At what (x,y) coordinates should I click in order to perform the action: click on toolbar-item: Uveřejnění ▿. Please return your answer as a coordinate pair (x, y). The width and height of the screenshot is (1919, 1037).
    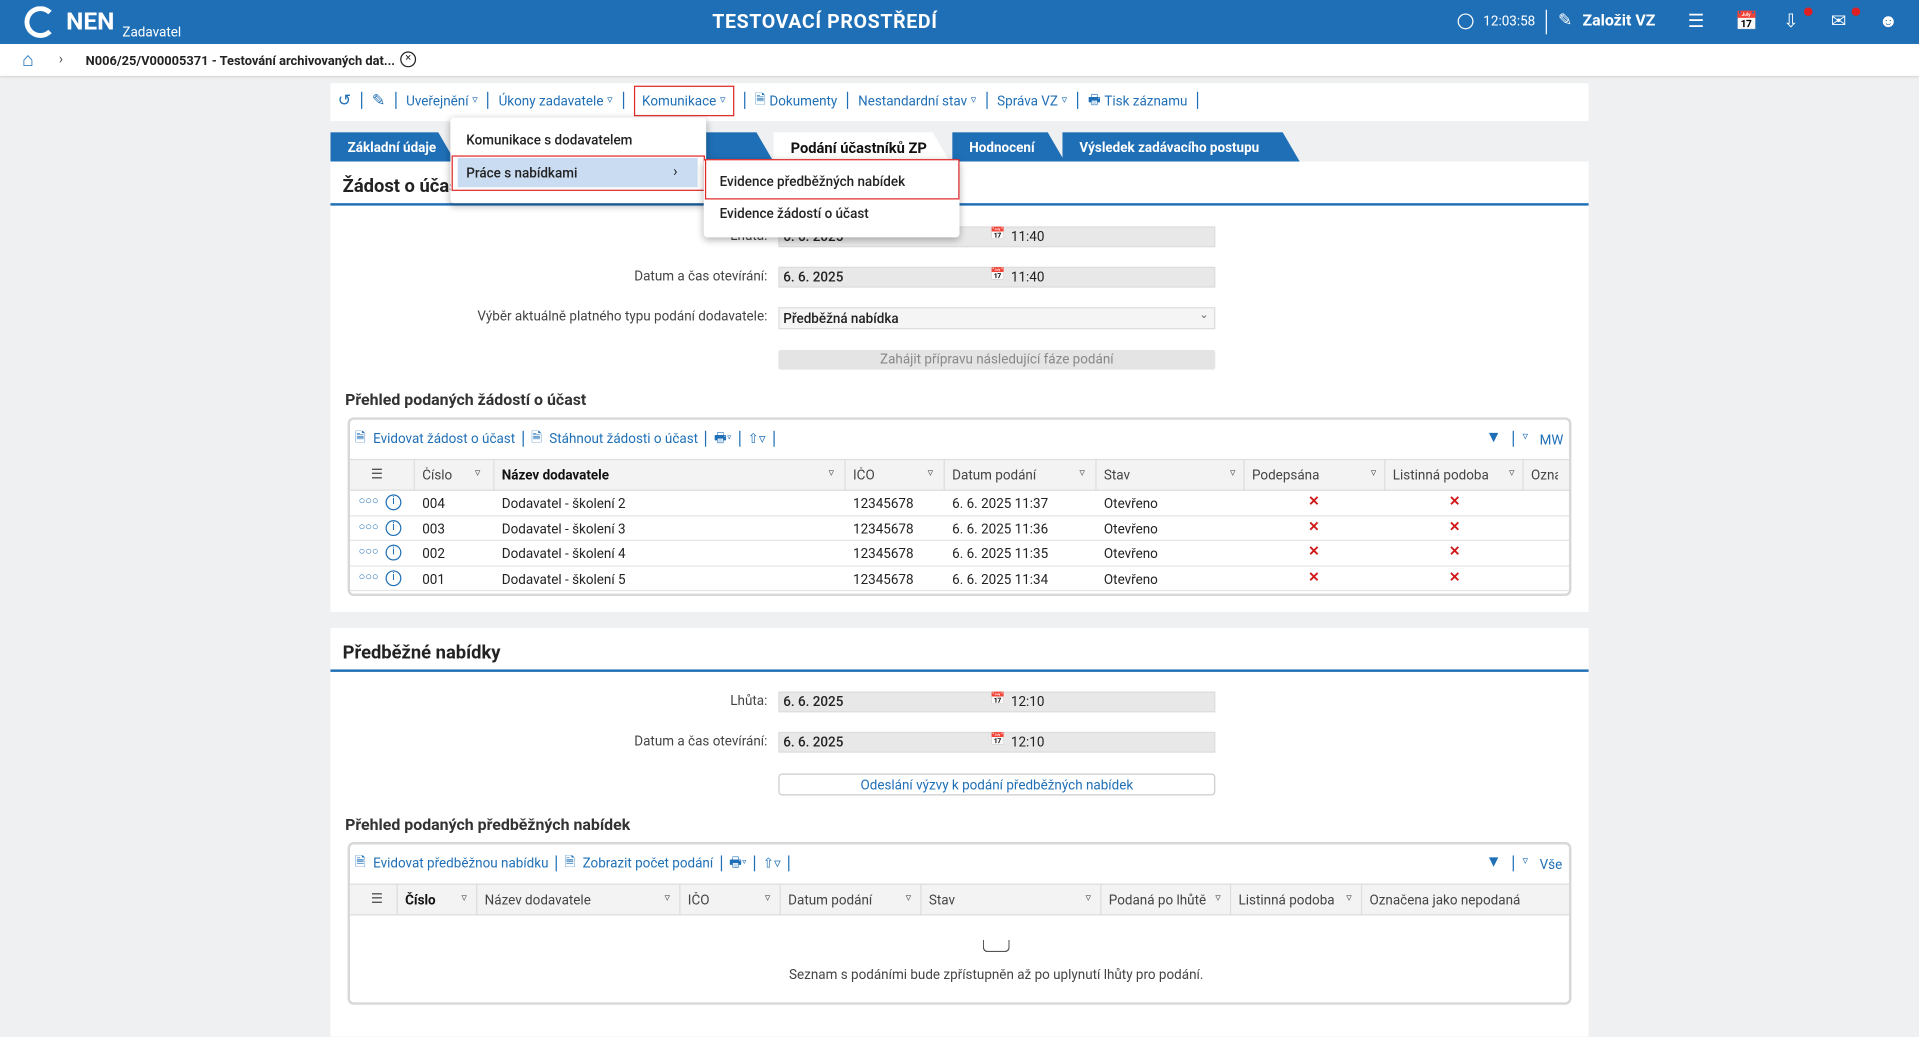
    Looking at the image, I should click on (442, 100).